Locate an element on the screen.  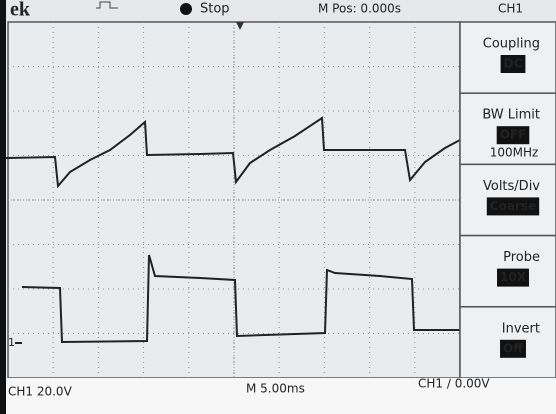
menu-value: OFF is located at coordinates (513, 135).